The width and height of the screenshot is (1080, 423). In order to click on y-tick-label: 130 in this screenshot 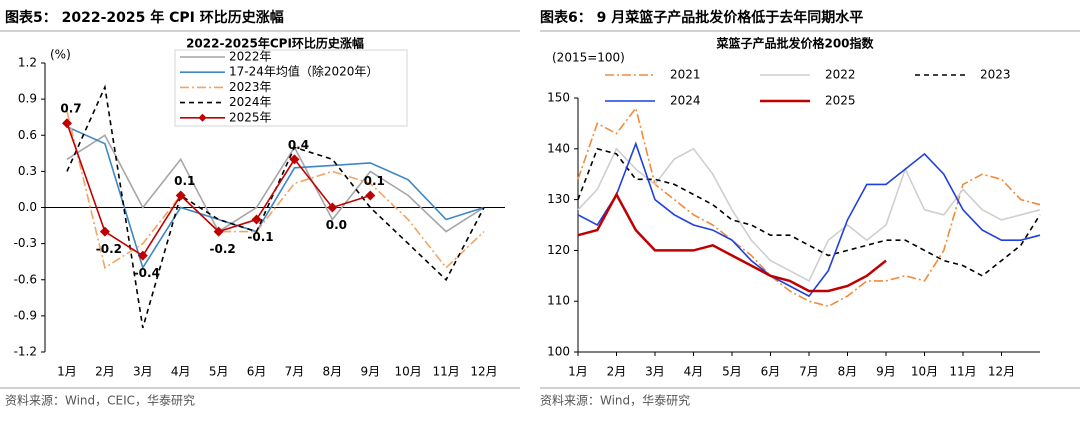, I will do `click(558, 199)`.